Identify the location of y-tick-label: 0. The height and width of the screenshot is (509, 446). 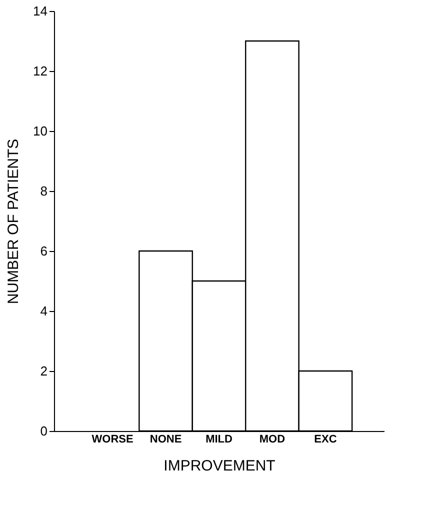
(44, 431).